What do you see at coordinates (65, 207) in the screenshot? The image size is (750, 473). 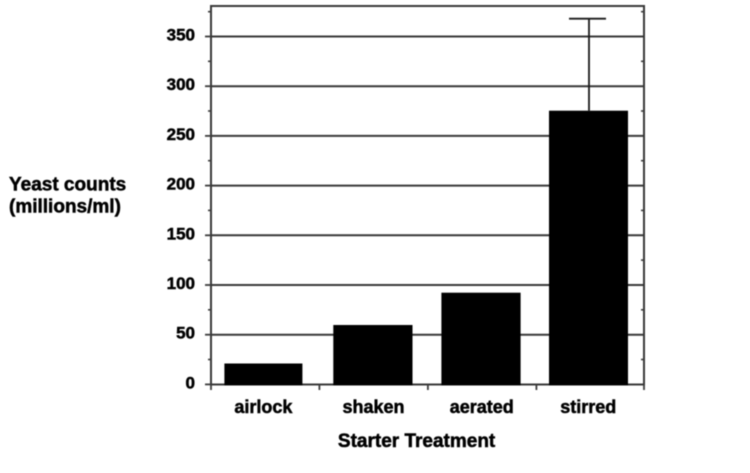 I see `svg-text: (millions/ml)` at bounding box center [65, 207].